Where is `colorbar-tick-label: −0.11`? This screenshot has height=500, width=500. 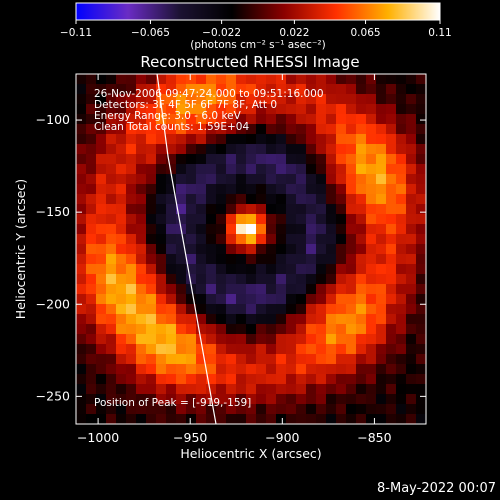
colorbar-tick-label: −0.11 is located at coordinates (76, 33).